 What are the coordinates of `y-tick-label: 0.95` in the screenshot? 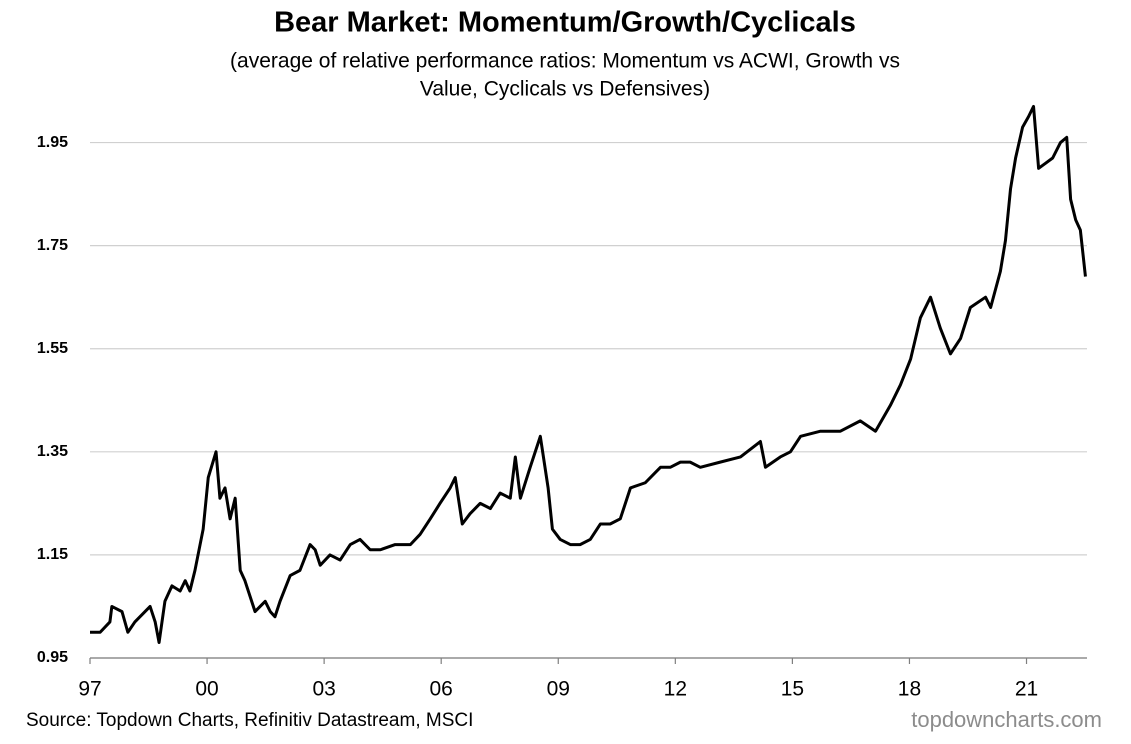 It's located at (52, 657).